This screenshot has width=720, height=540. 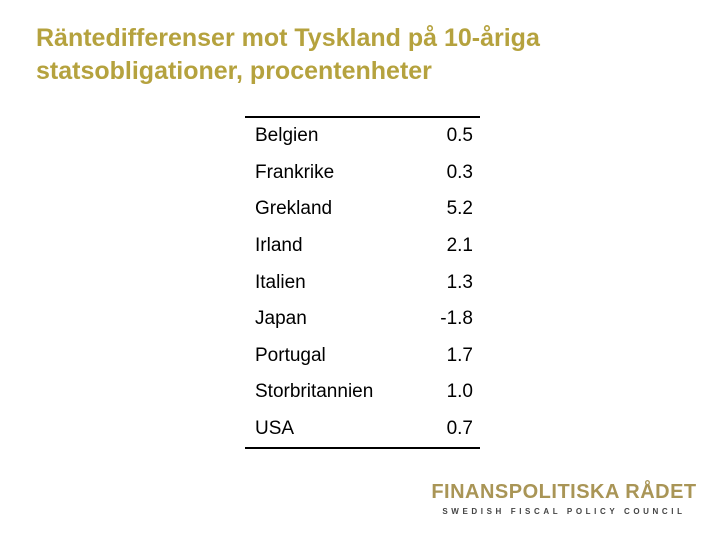 What do you see at coordinates (564, 511) in the screenshot?
I see `logo-subtitle: SWEDISH FISCAL POLICY COUNCIL` at bounding box center [564, 511].